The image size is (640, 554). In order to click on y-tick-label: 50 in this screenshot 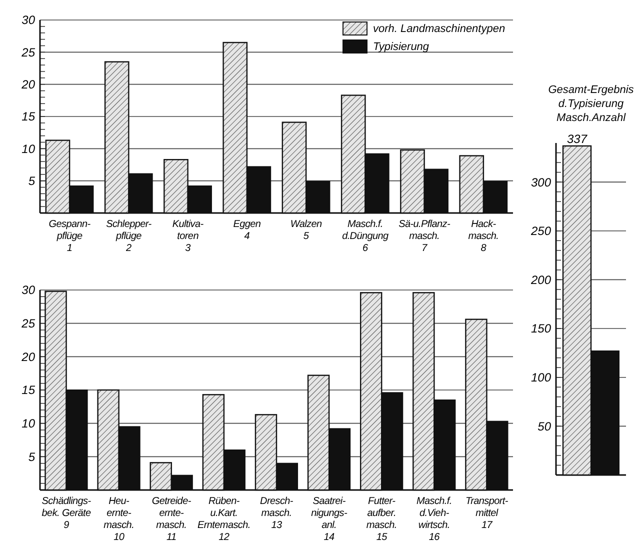, I will do `click(545, 426)`.